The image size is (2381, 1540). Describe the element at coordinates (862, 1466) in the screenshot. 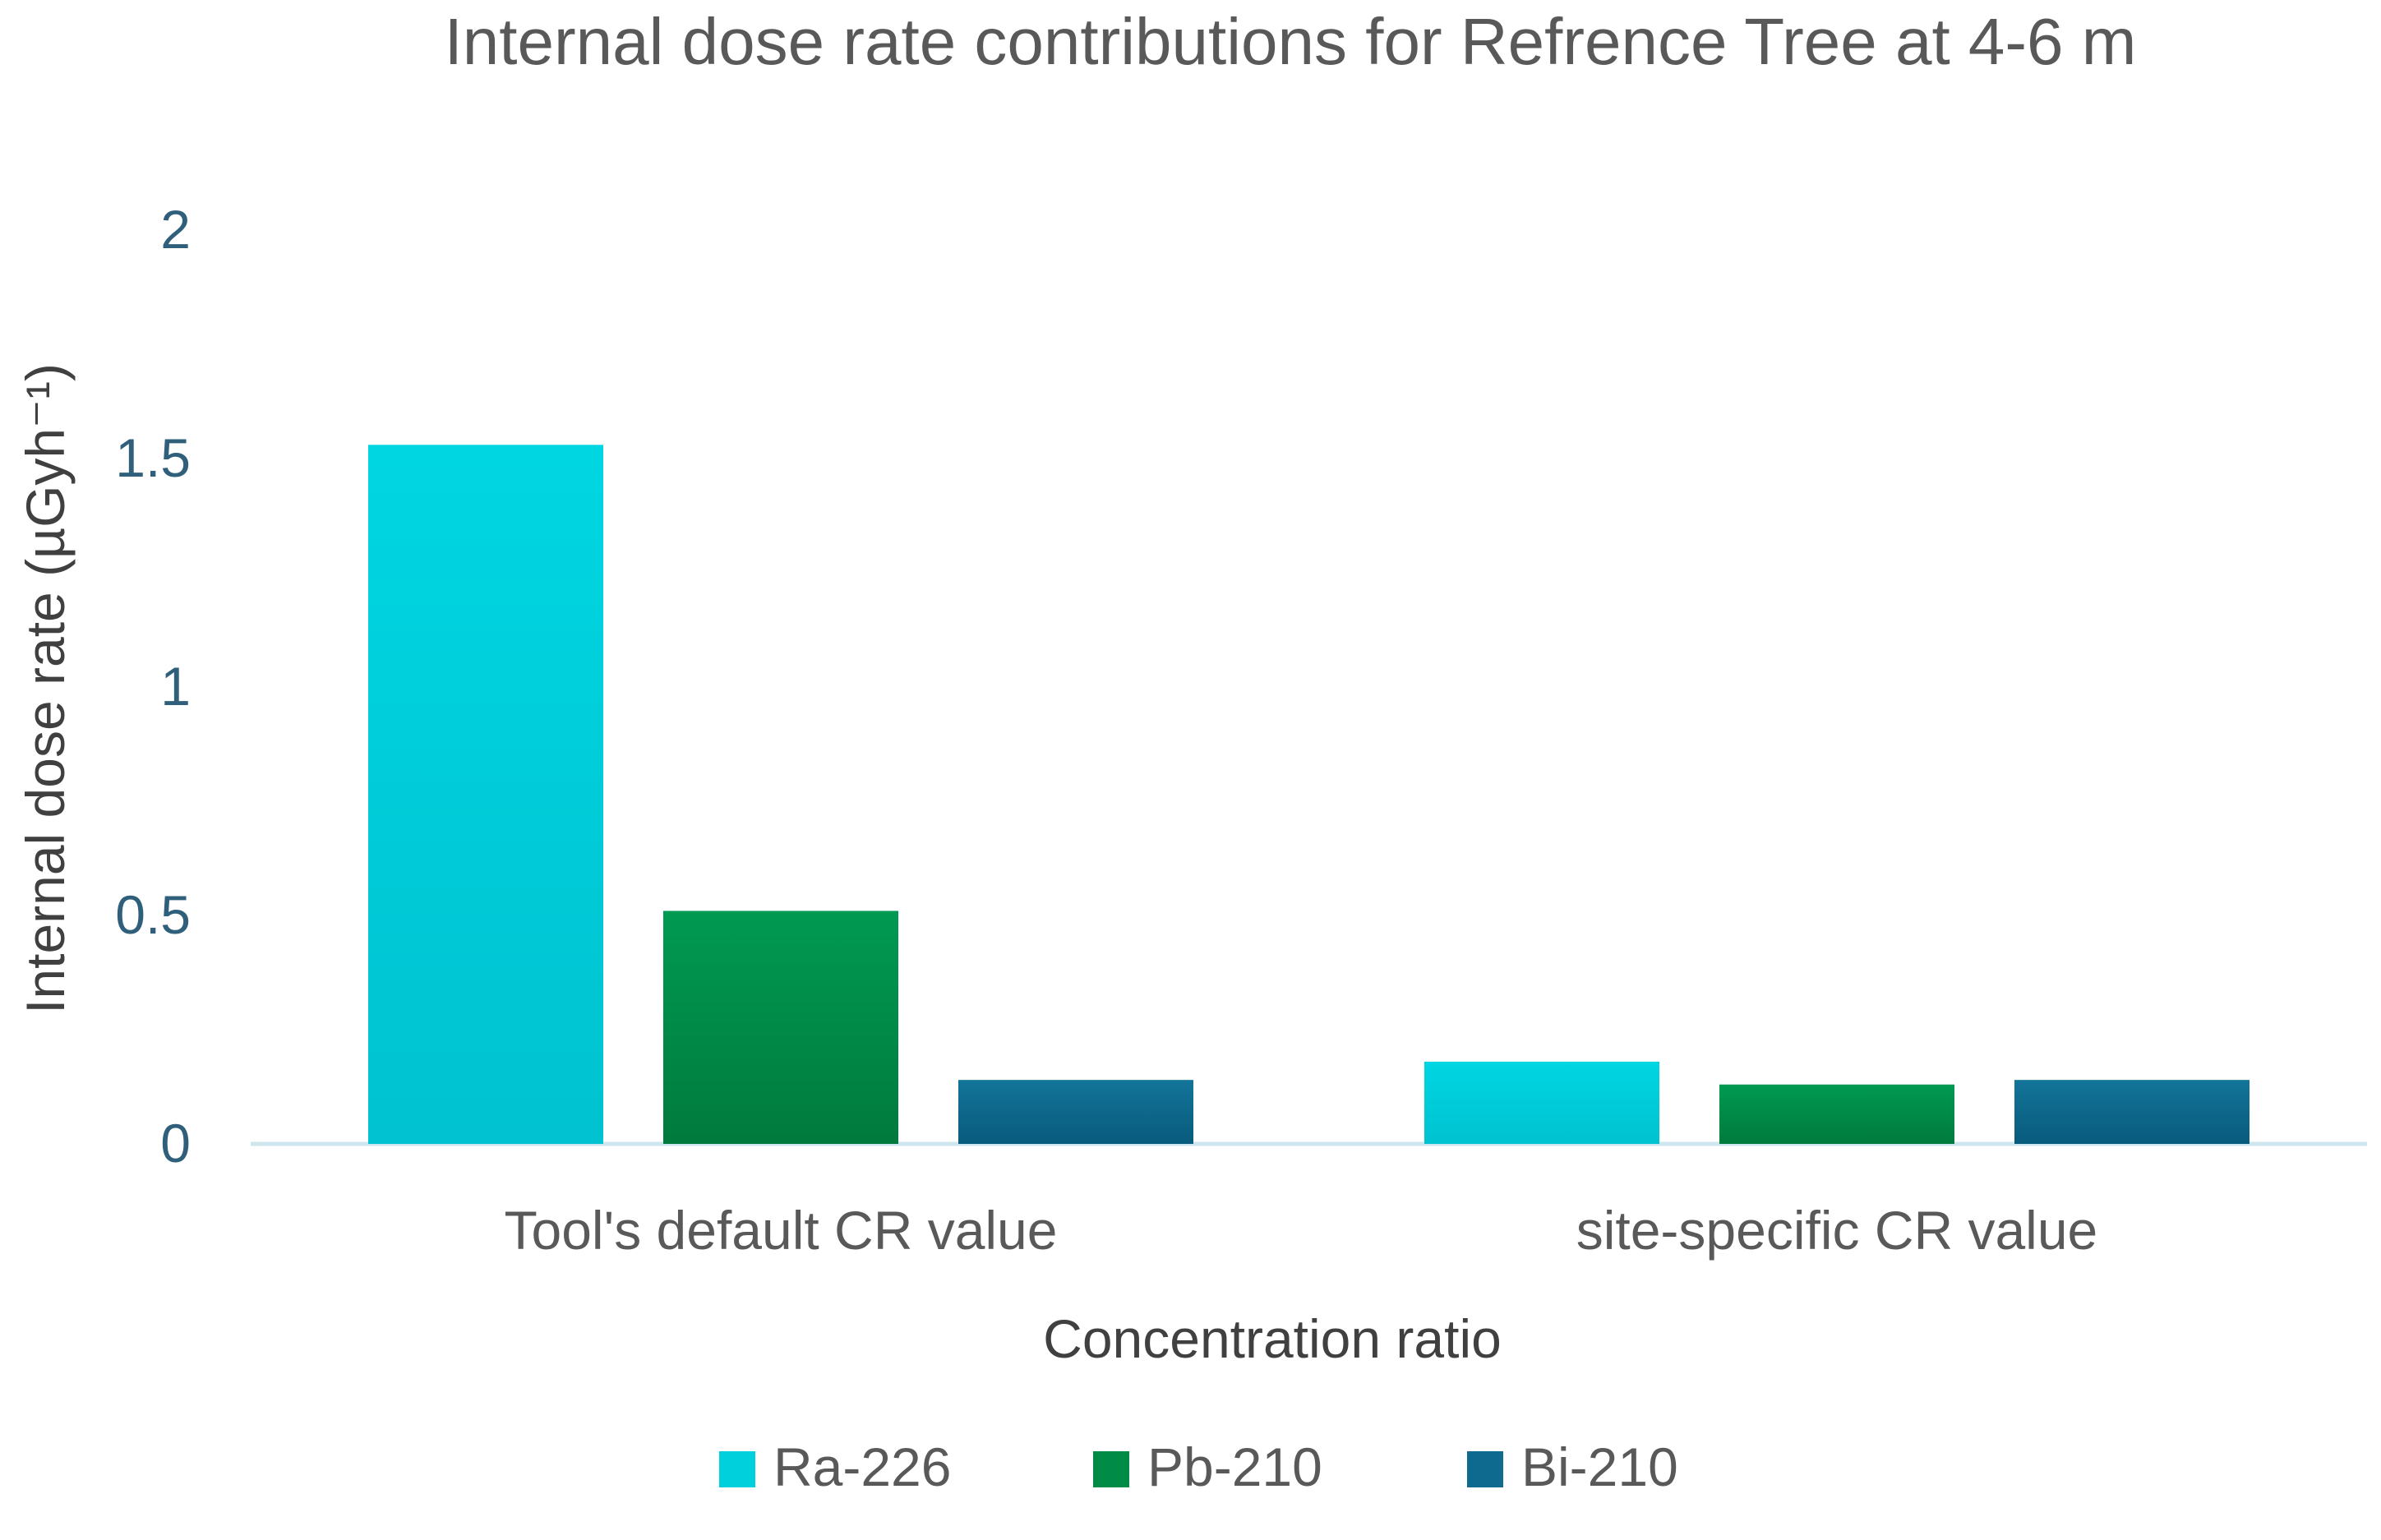

I see `legend-label: Ra-226` at that location.